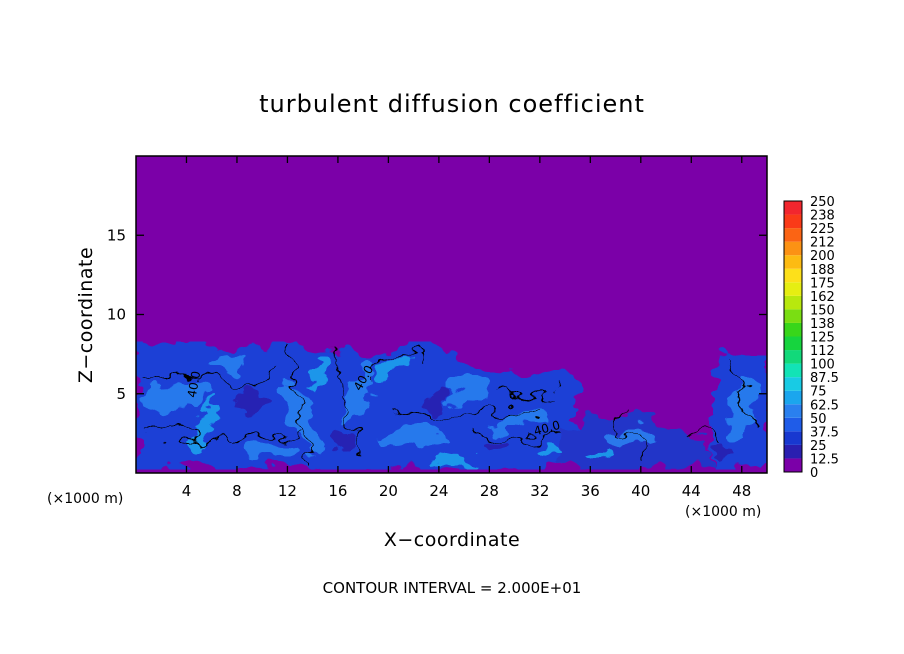 The image size is (904, 654). I want to click on x-tick-label: 32, so click(539, 491).